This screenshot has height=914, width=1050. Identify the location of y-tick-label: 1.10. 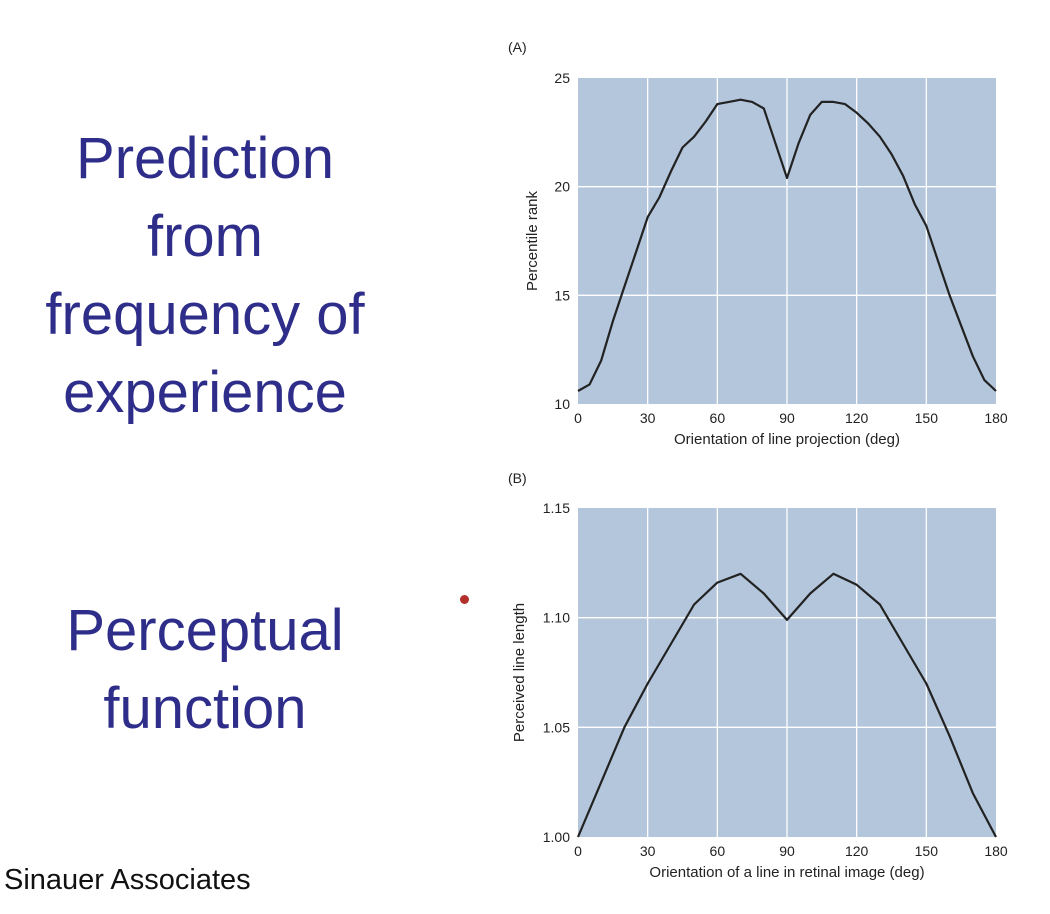
(556, 618).